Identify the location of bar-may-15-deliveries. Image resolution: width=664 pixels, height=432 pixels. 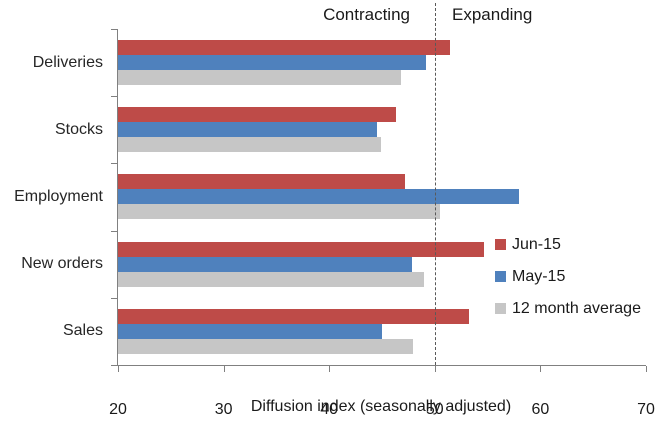
(272, 62).